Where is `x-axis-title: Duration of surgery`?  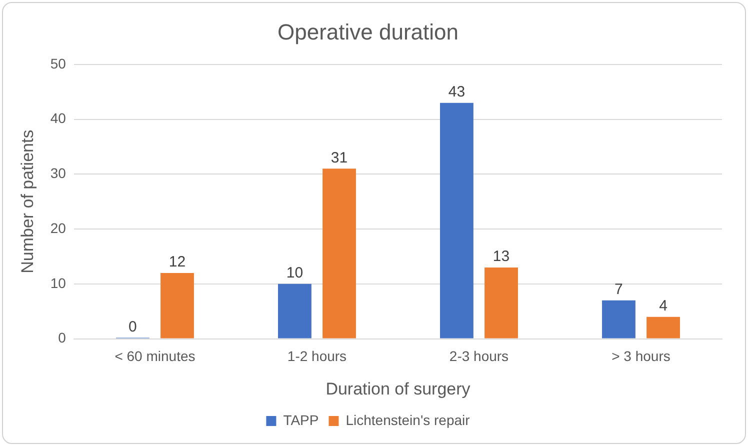 x-axis-title: Duration of surgery is located at coordinates (398, 388).